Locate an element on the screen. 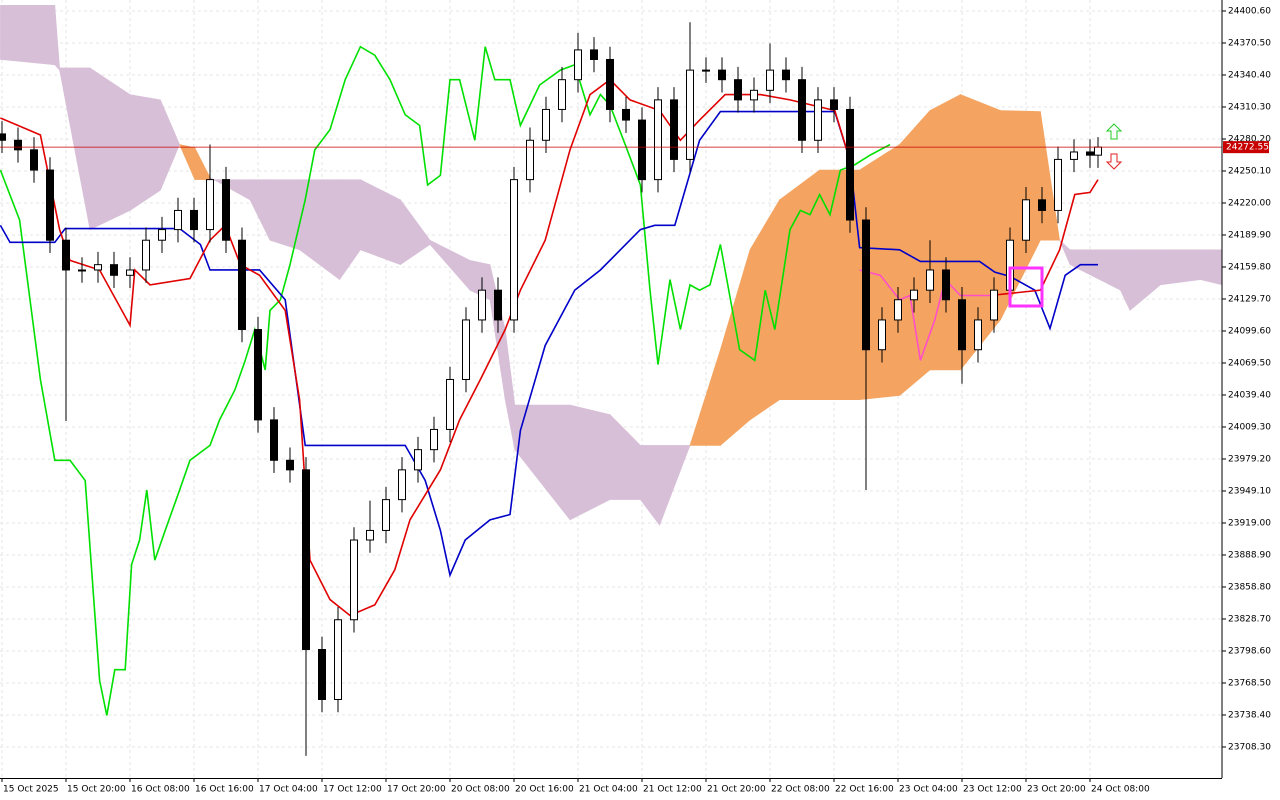 The height and width of the screenshot is (800, 1280). y-tick-label: 23949.10 is located at coordinates (1249, 492).